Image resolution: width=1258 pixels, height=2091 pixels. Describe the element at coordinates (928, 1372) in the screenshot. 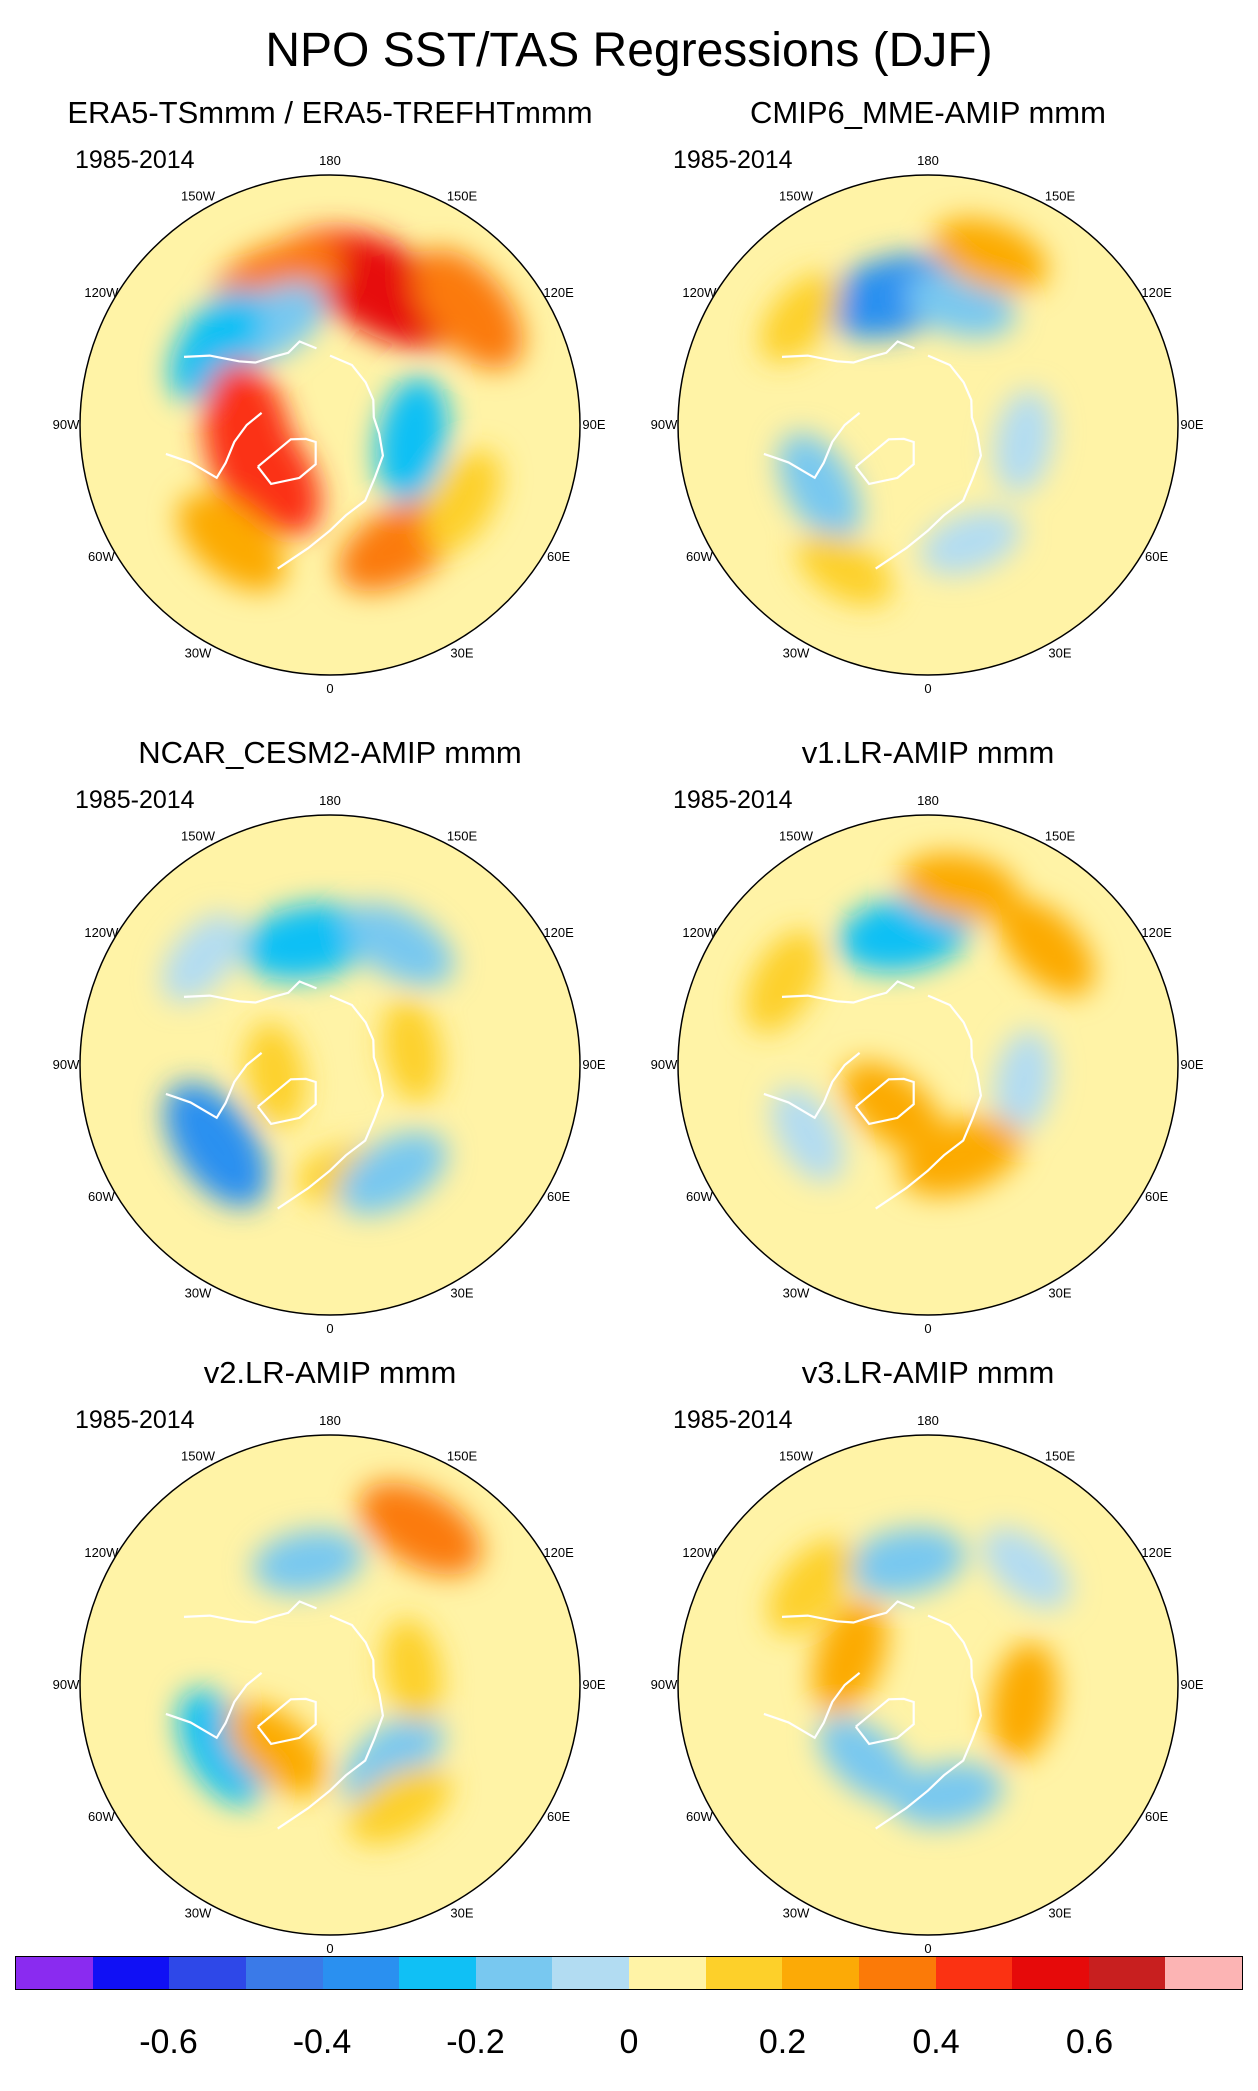

I see `panel-title: v3.LR-AMIP mmm` at that location.